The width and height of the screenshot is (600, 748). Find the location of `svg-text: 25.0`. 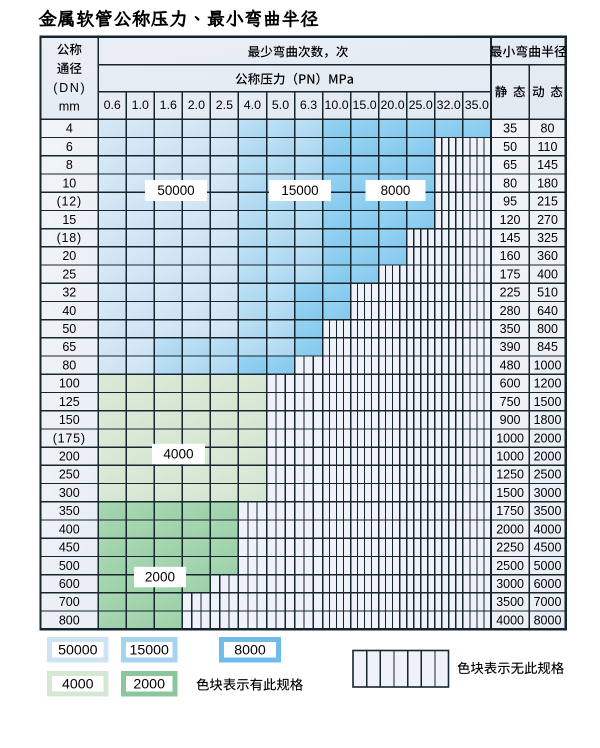

svg-text: 25.0 is located at coordinates (421, 105).